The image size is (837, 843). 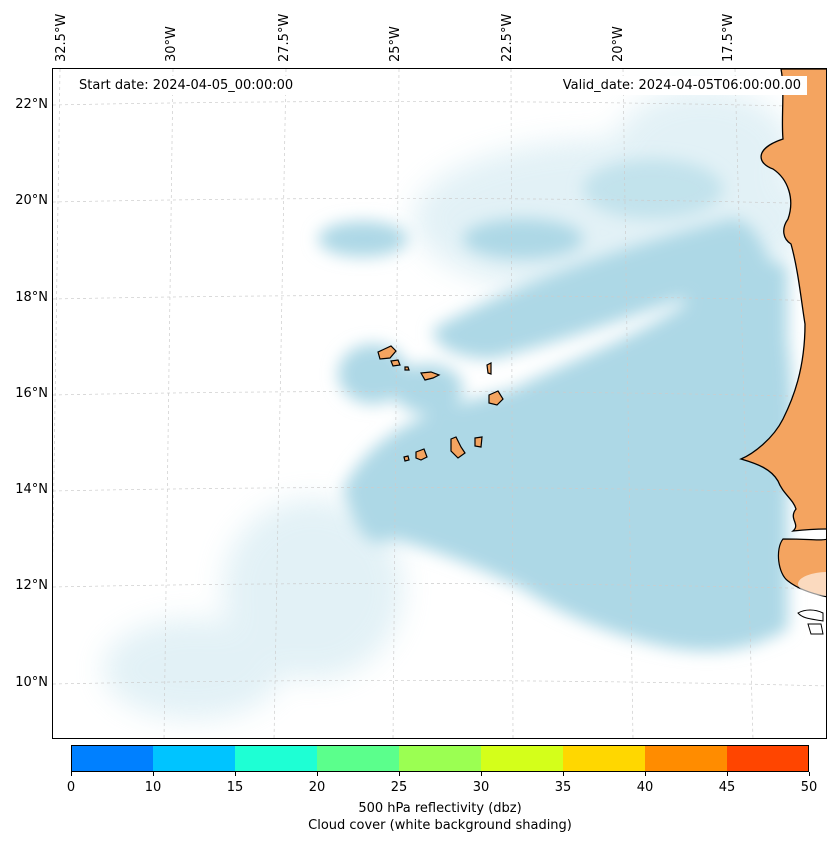 What do you see at coordinates (440, 808) in the screenshot?
I see `colorbar-label: 500 hPa reflectivity (dbz)` at bounding box center [440, 808].